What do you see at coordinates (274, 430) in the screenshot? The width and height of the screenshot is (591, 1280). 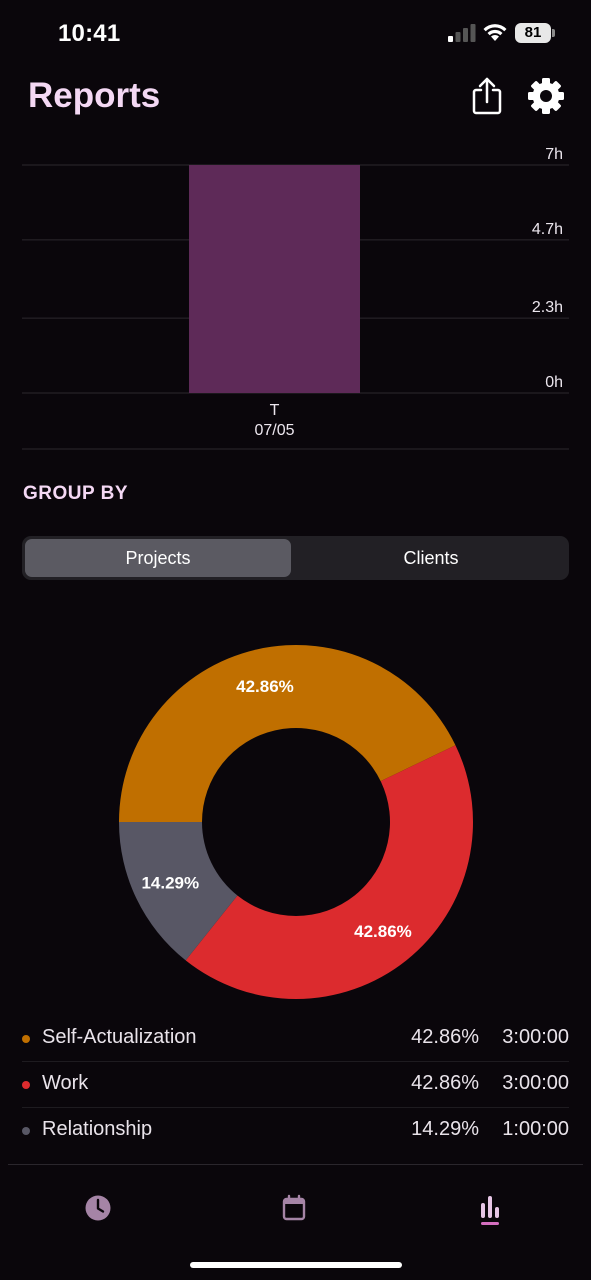 I see `x-tick-date: 07/05` at bounding box center [274, 430].